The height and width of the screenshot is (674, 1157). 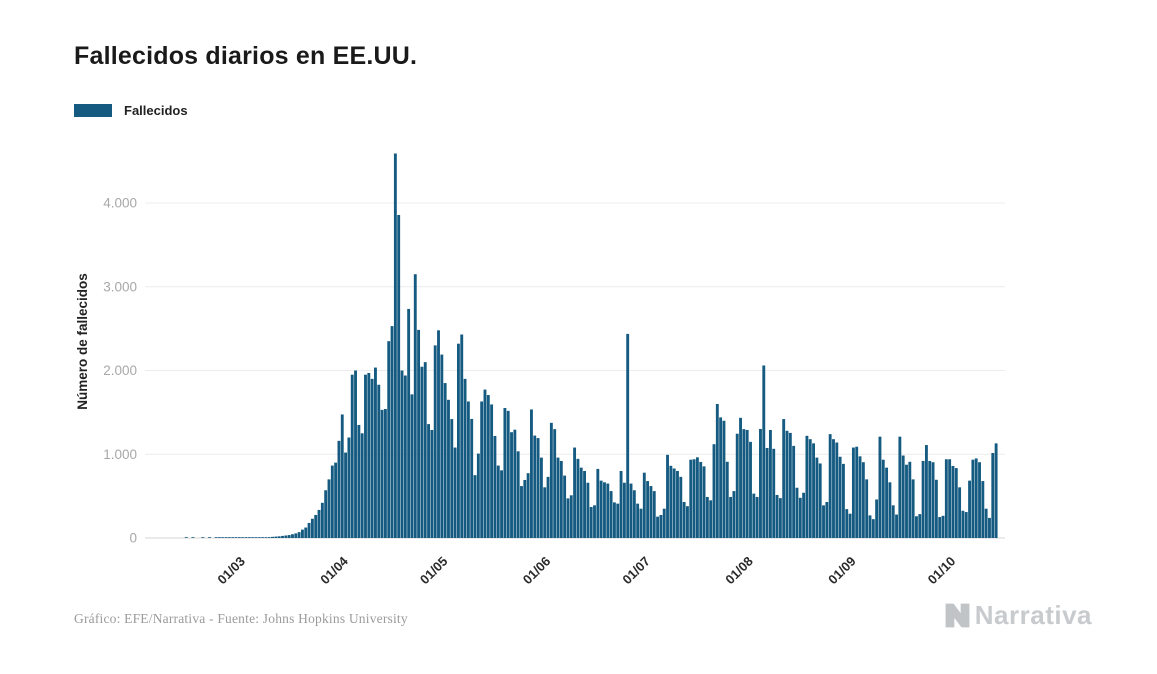 What do you see at coordinates (1033, 615) in the screenshot?
I see `narrativa-logo-text: Narrativa` at bounding box center [1033, 615].